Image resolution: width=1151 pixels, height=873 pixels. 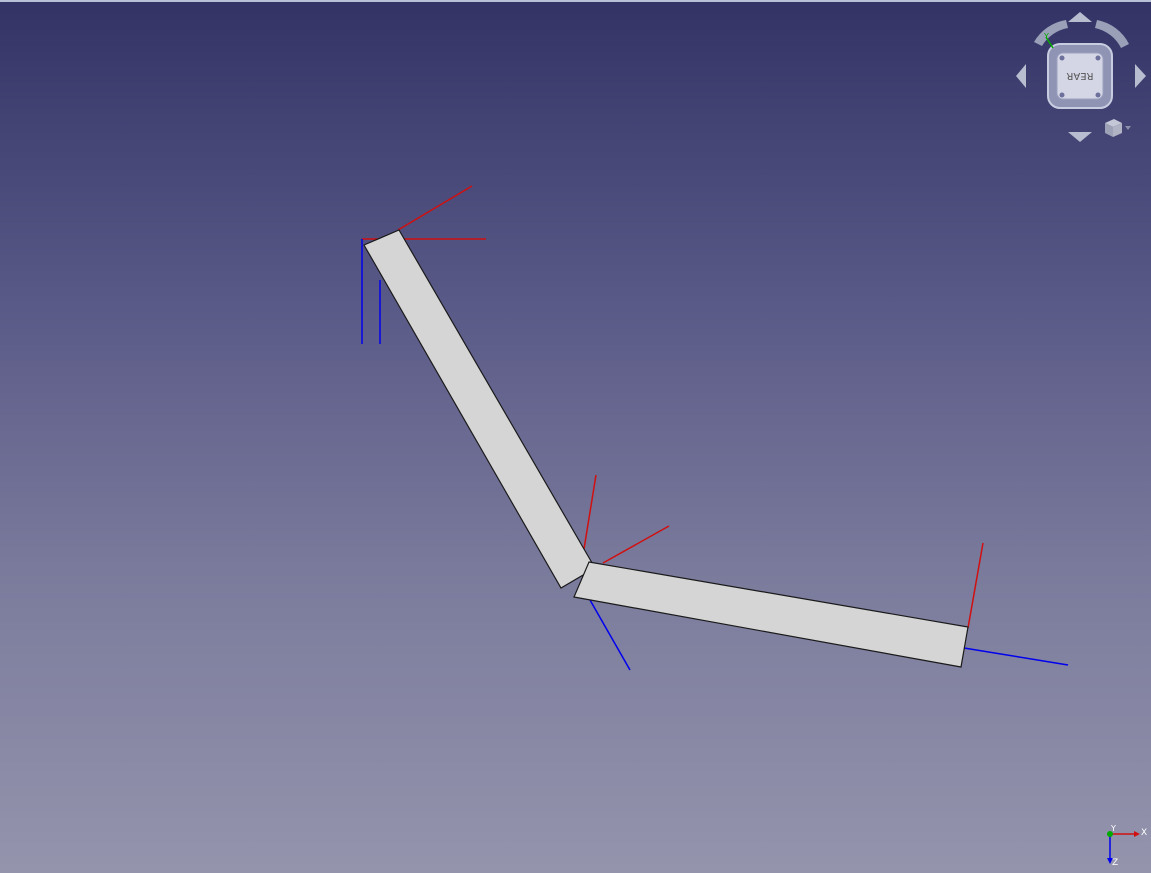 What do you see at coordinates (1118, 128) in the screenshot?
I see `view-menu-cube-icon` at bounding box center [1118, 128].